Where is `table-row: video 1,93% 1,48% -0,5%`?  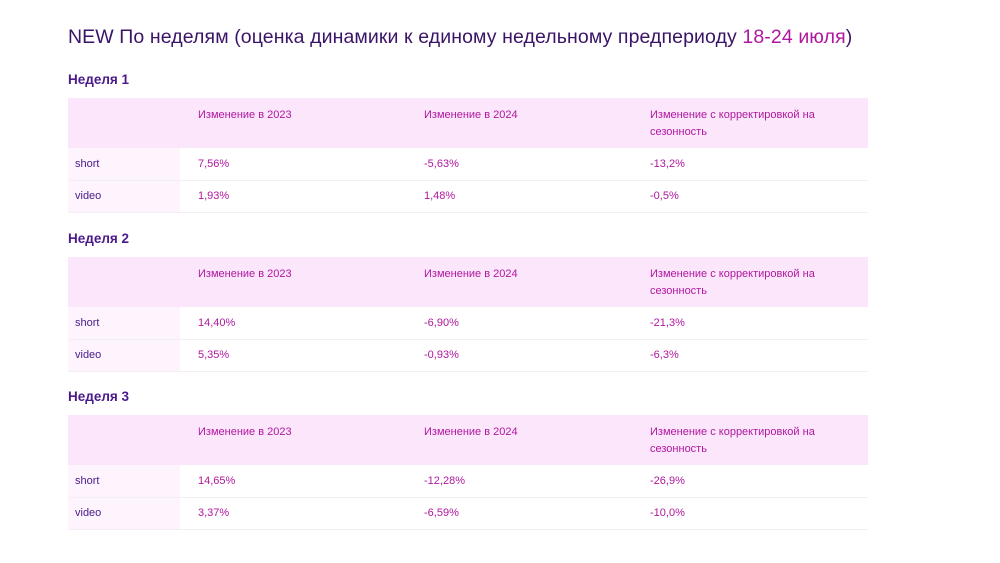 table-row: video 1,93% 1,48% -0,5% is located at coordinates (468, 196).